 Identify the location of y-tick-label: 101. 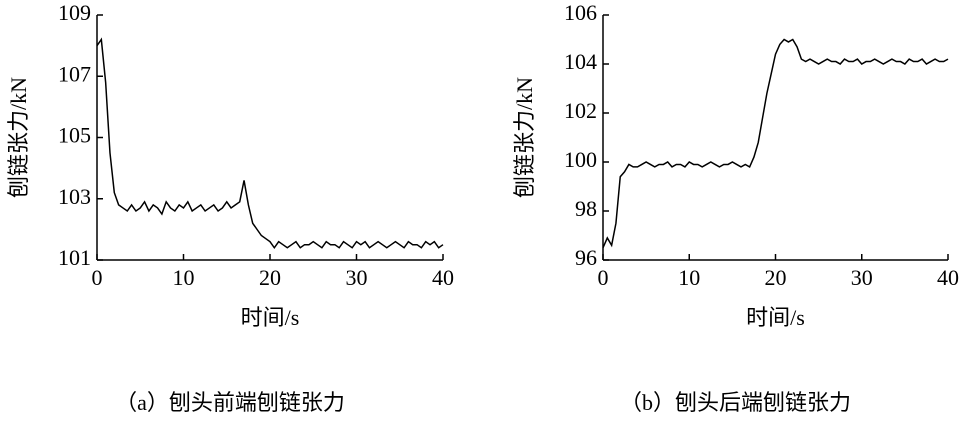
(74, 257).